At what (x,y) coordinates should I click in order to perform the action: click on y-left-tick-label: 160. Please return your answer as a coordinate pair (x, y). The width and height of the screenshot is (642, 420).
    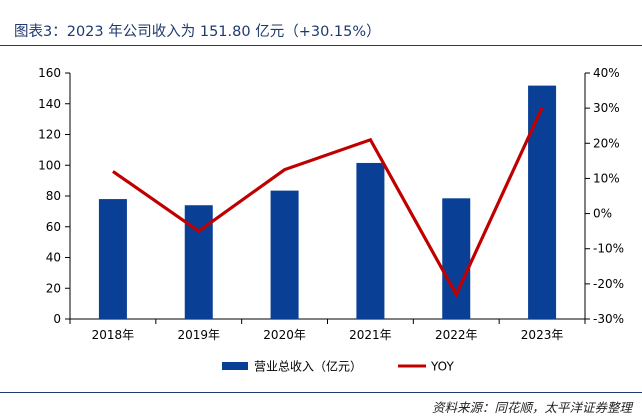
    Looking at the image, I should click on (49, 73).